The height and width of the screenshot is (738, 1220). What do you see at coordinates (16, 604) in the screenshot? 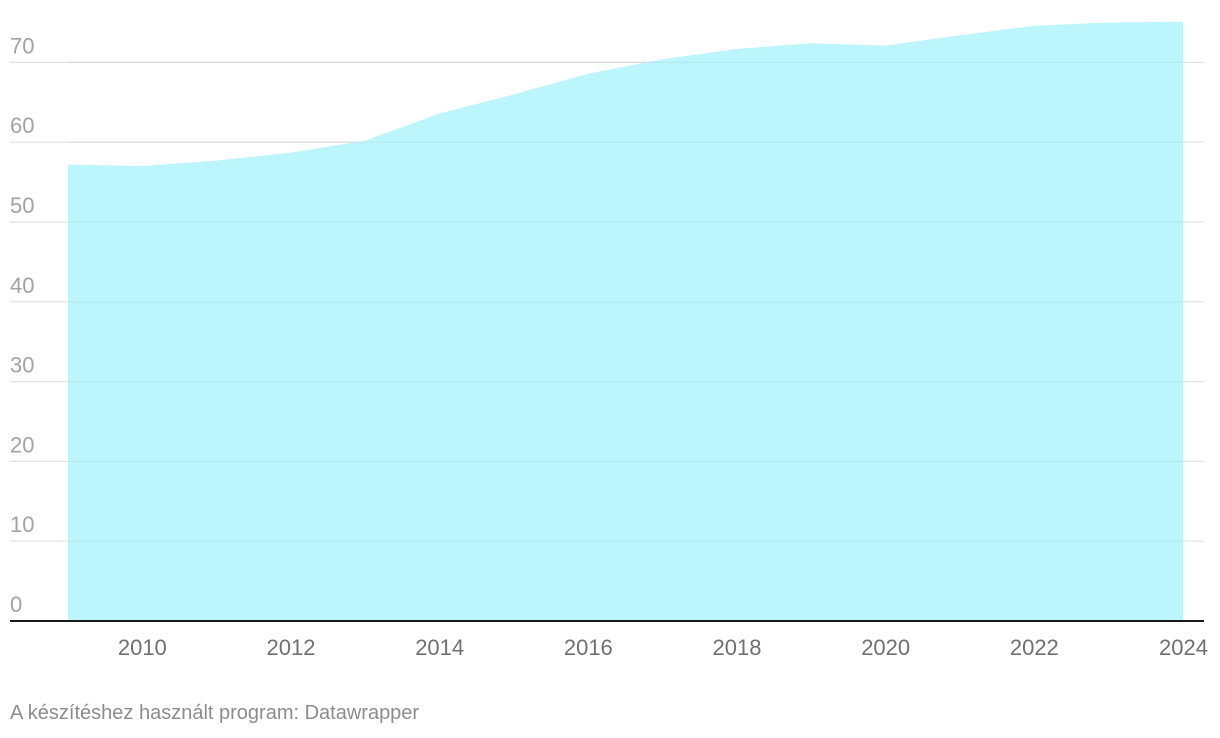
I see `y-tick-label: 0` at bounding box center [16, 604].